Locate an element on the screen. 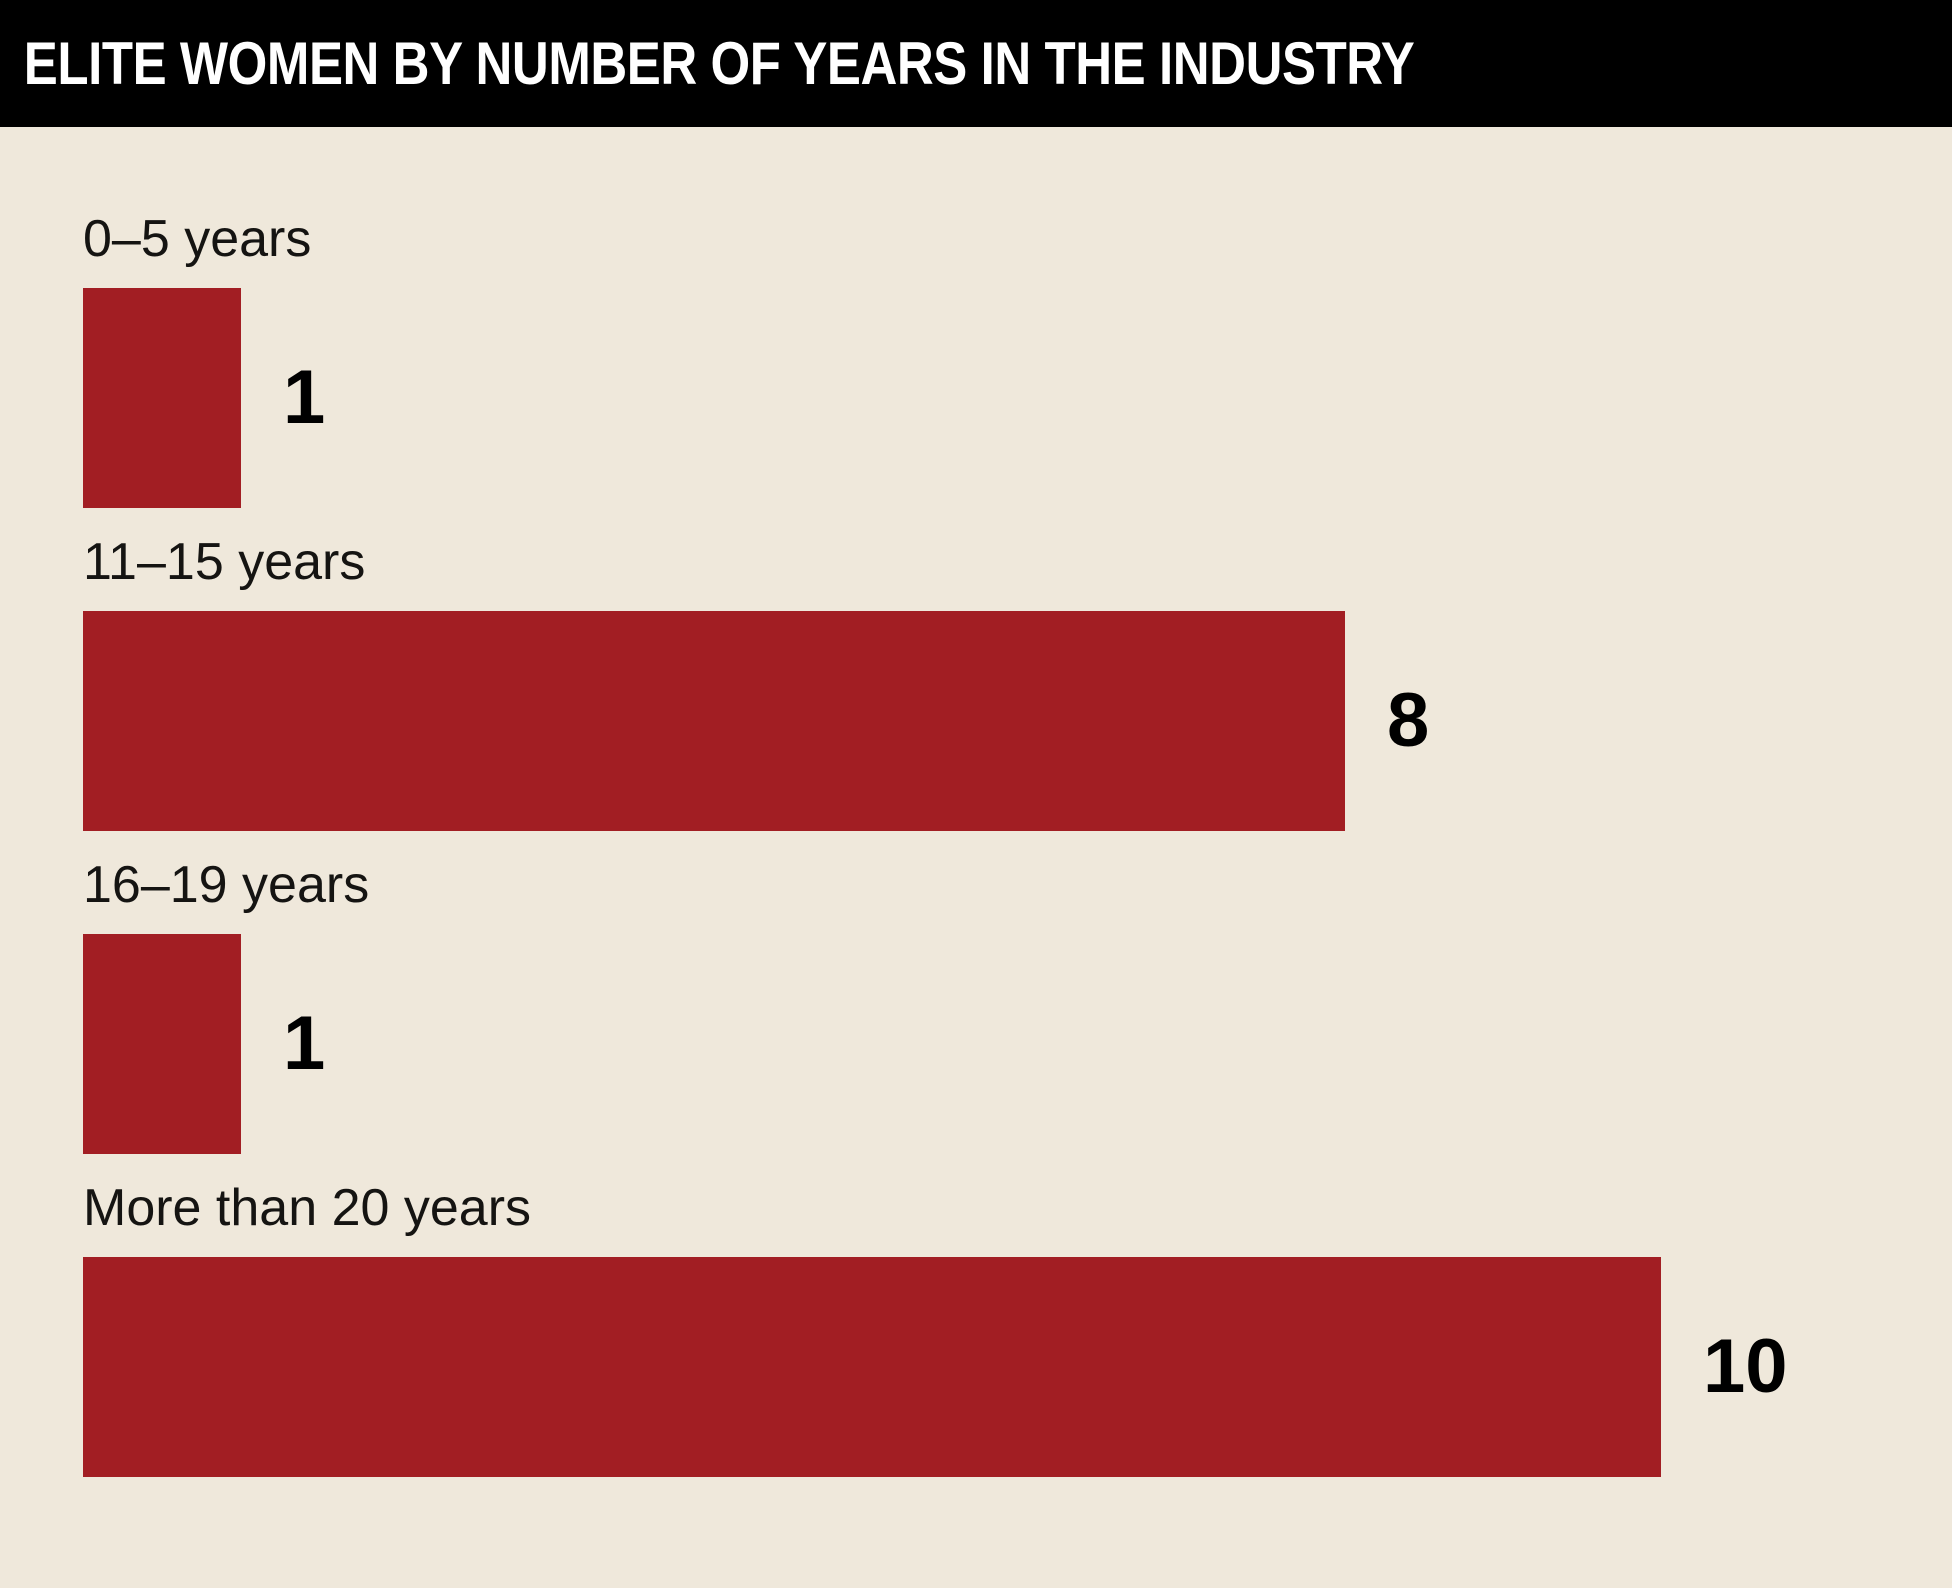 This screenshot has width=1952, height=1588. category-label: 0–5 years is located at coordinates (197, 239).